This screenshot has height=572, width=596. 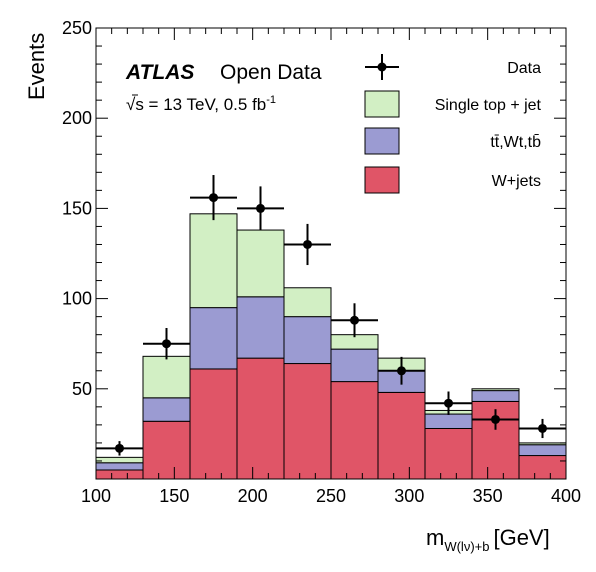 I want to click on legend-label: W+jets, so click(x=516, y=181).